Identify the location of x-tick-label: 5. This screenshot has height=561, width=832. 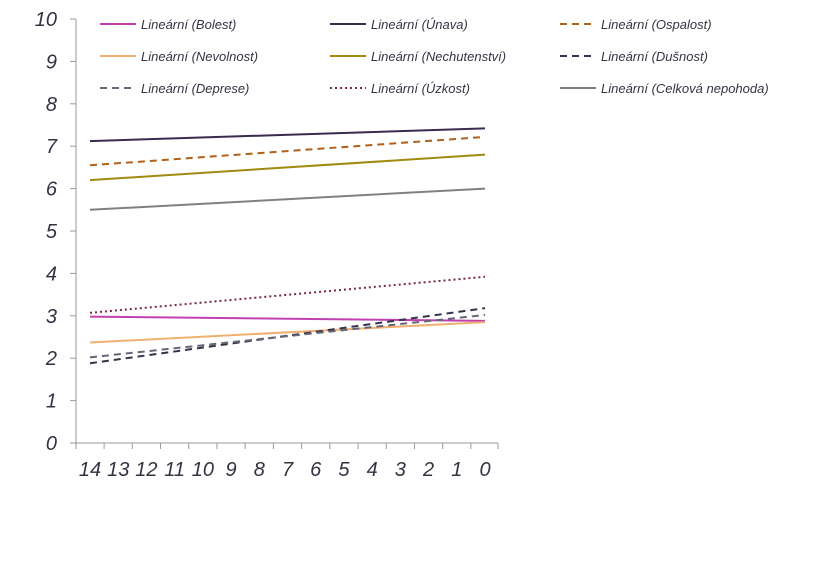
(344, 470).